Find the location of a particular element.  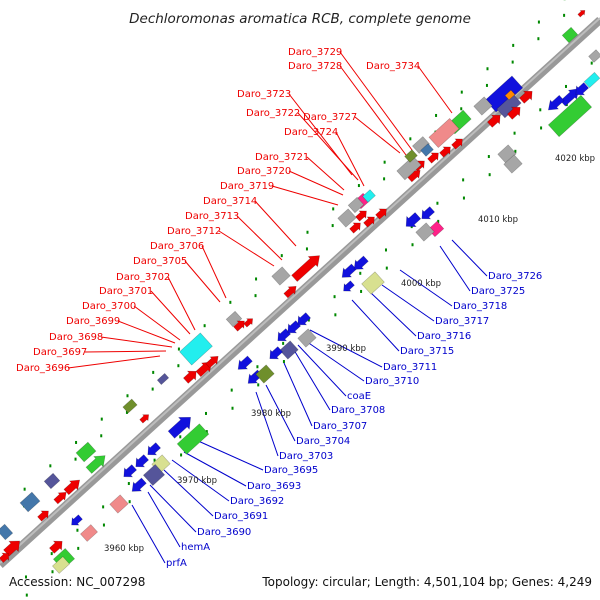

gene-label: Daro_3721 is located at coordinates (282, 157).